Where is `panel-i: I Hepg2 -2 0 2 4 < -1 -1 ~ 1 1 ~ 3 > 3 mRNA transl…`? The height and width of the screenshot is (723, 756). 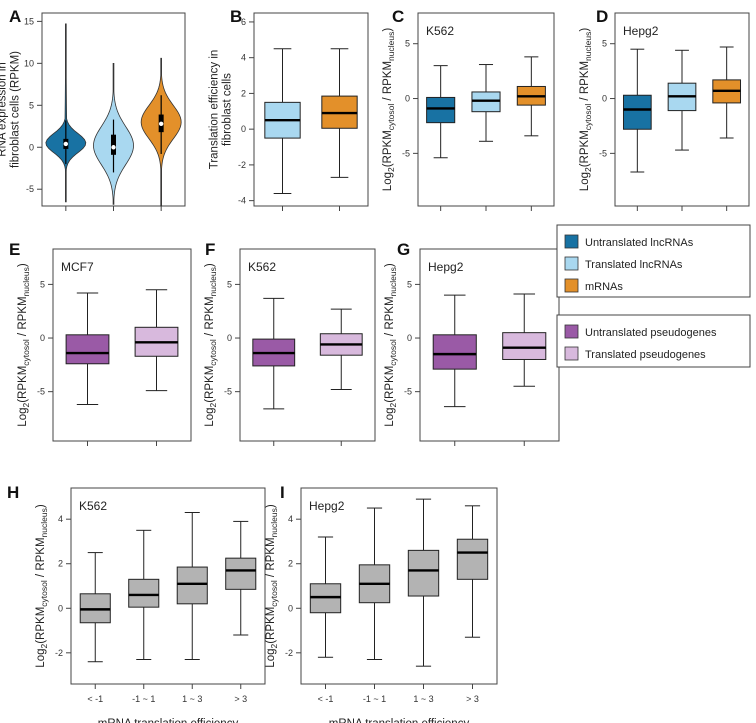 panel-i: I Hepg2 -2 0 2 4 < -1 -1 ~ 1 1 ~ 3 > 3 mRNA transl… is located at coordinates (381, 603).